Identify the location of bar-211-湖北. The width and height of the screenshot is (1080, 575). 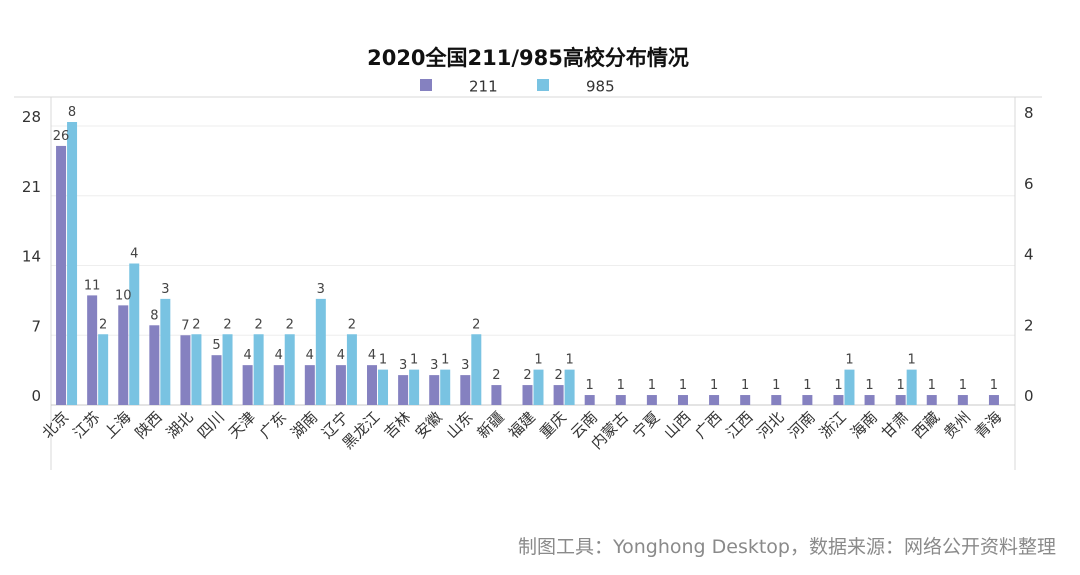
(185, 370).